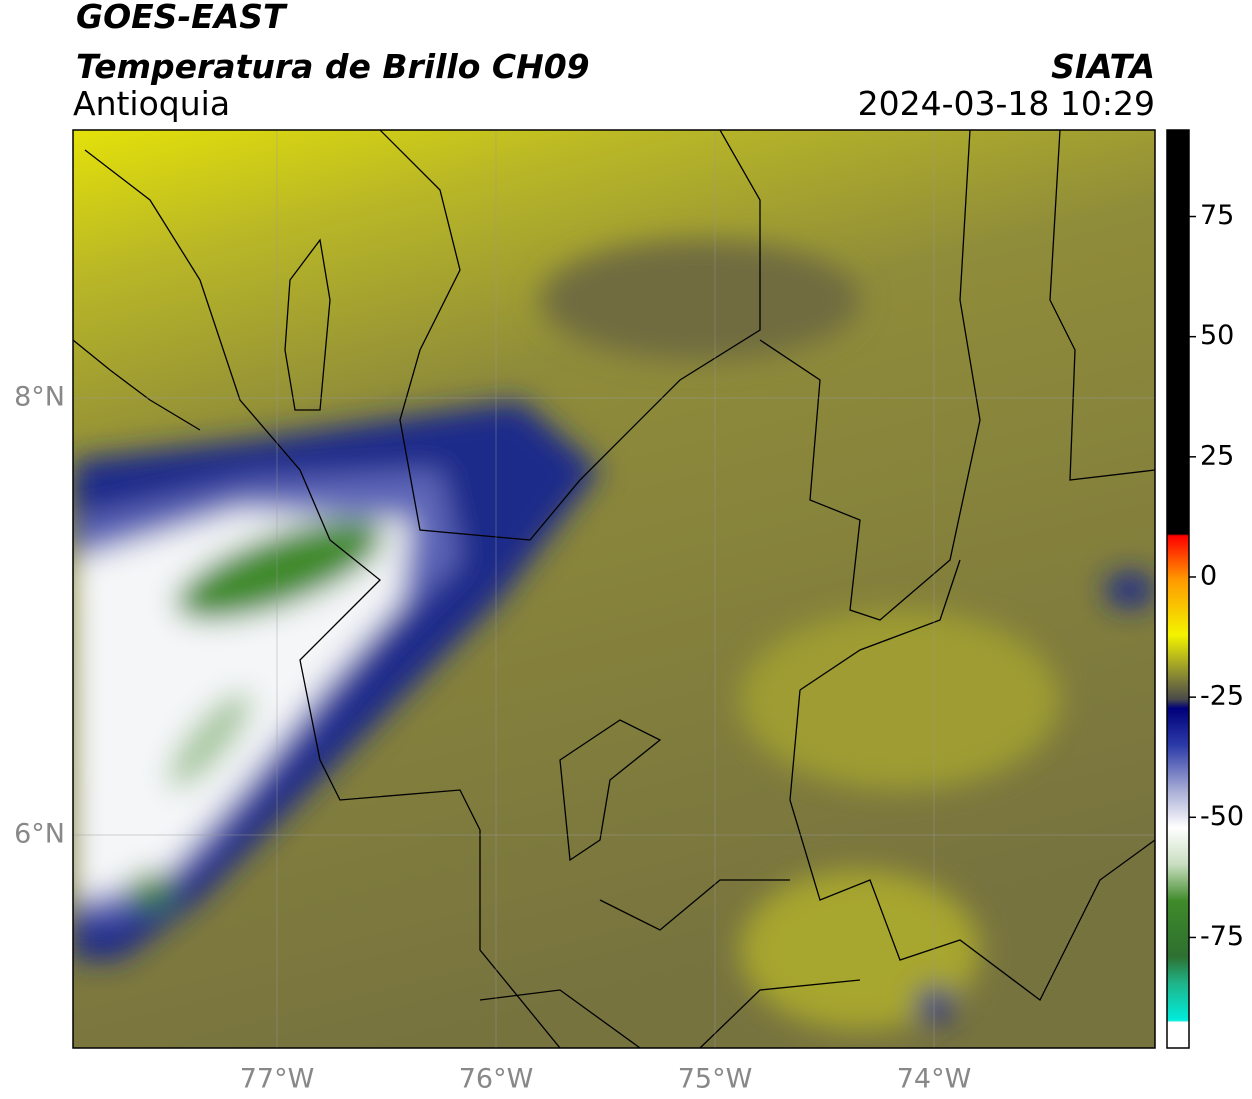  Describe the element at coordinates (1222, 936) in the screenshot. I see `colorbar-tick-label: -75` at that location.